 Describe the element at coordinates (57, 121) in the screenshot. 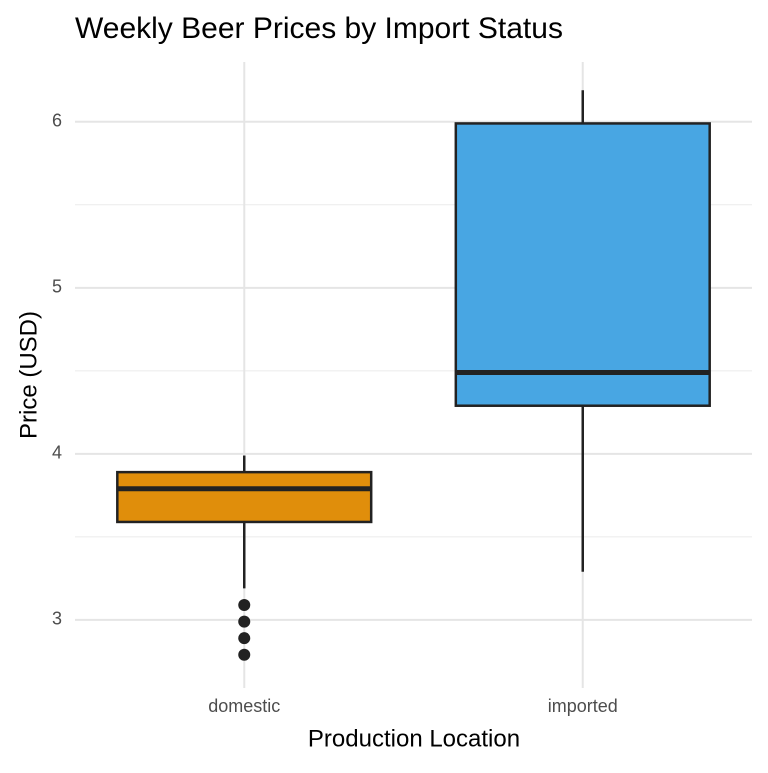

I see `y-tick-label: 6` at that location.